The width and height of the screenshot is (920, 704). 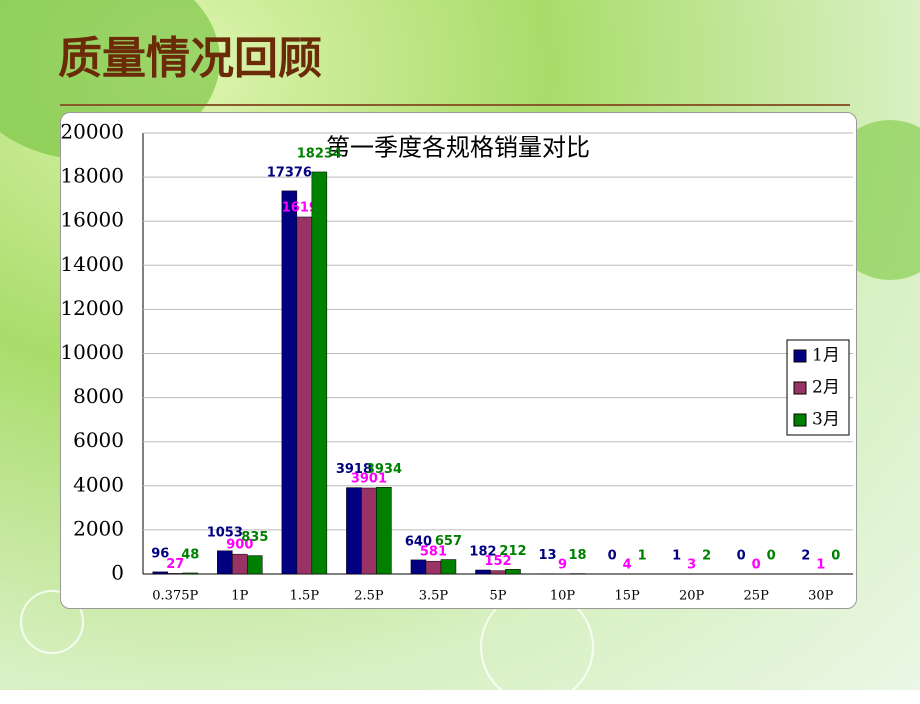 What do you see at coordinates (458, 148) in the screenshot?
I see `chart-title: 第一季度各规格销量对比` at bounding box center [458, 148].